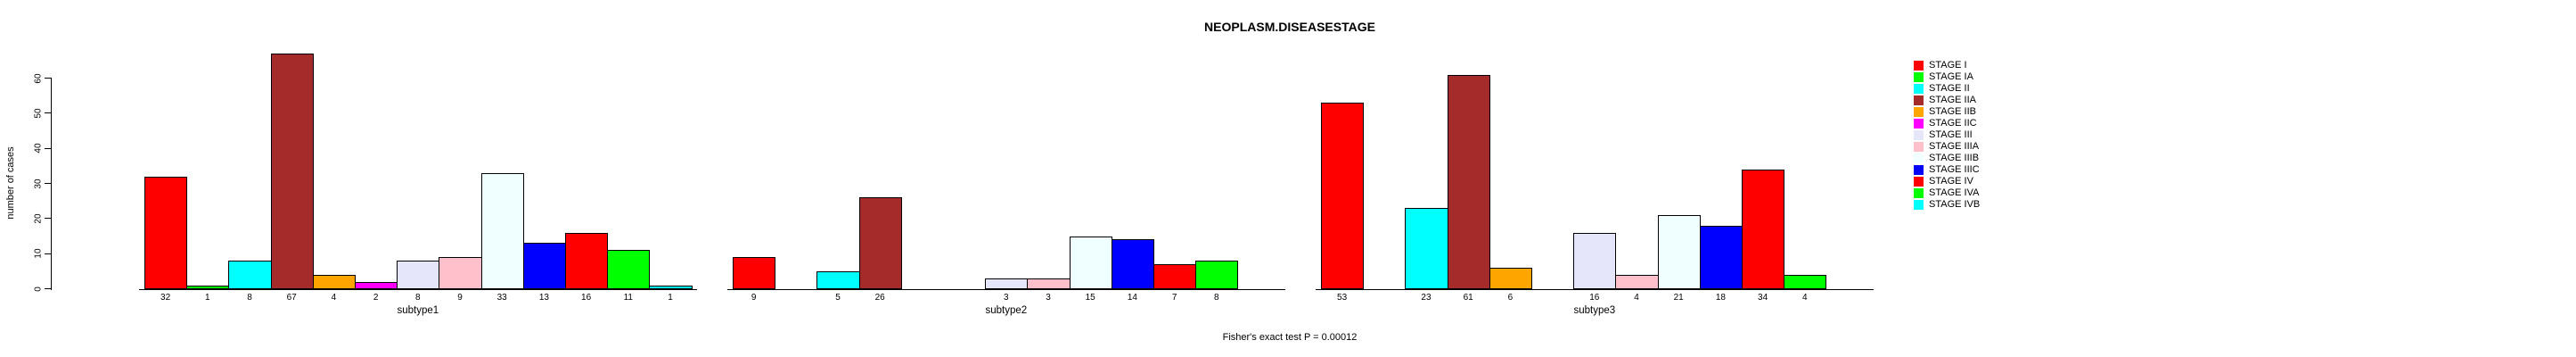 The image size is (2576, 357). Describe the element at coordinates (419, 275) in the screenshot. I see `bar-stage-iii-subtype1` at that location.